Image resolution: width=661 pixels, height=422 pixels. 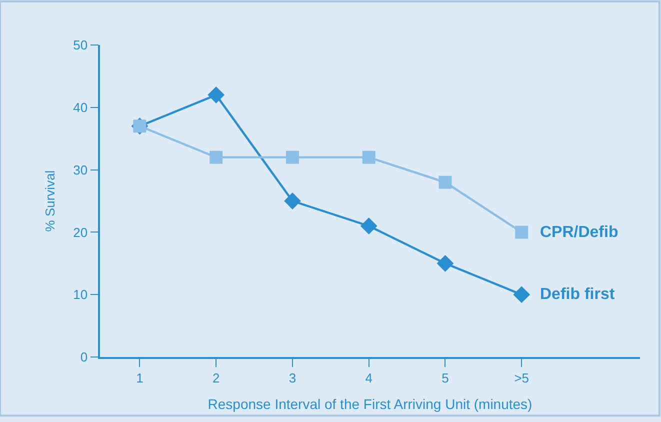 I want to click on y-tick-label: 40, so click(x=80, y=107).